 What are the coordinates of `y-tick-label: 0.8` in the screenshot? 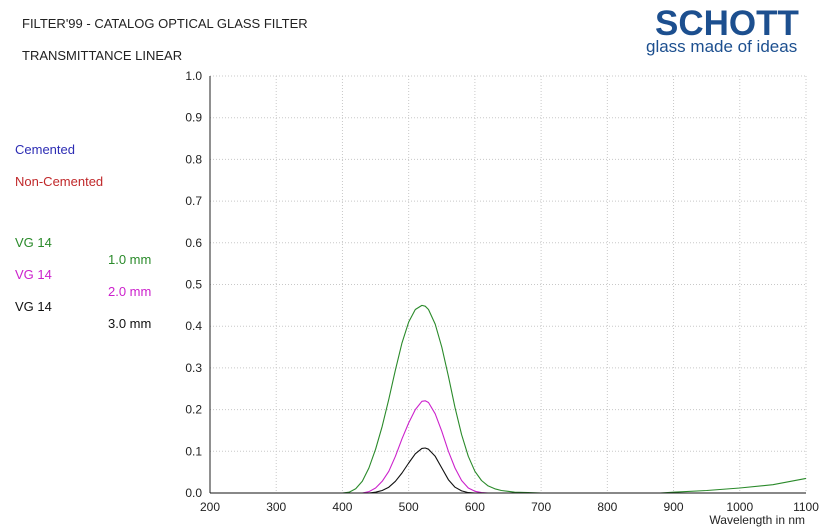 It's located at (193, 159).